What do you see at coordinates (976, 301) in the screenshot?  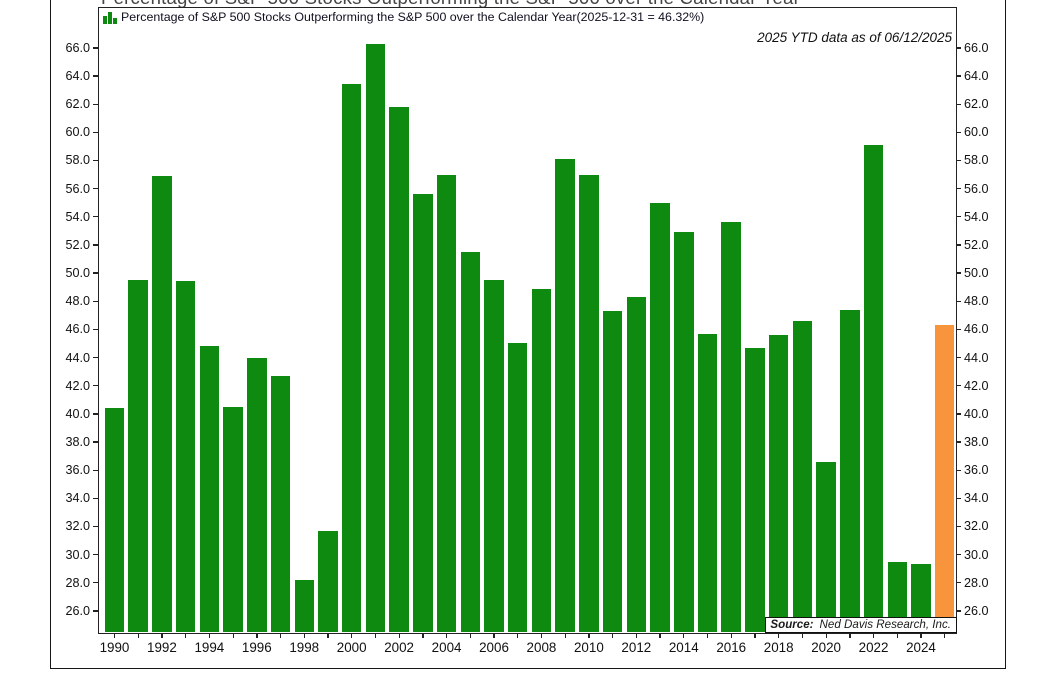 I see `y-tick-label-right: 48.0` at bounding box center [976, 301].